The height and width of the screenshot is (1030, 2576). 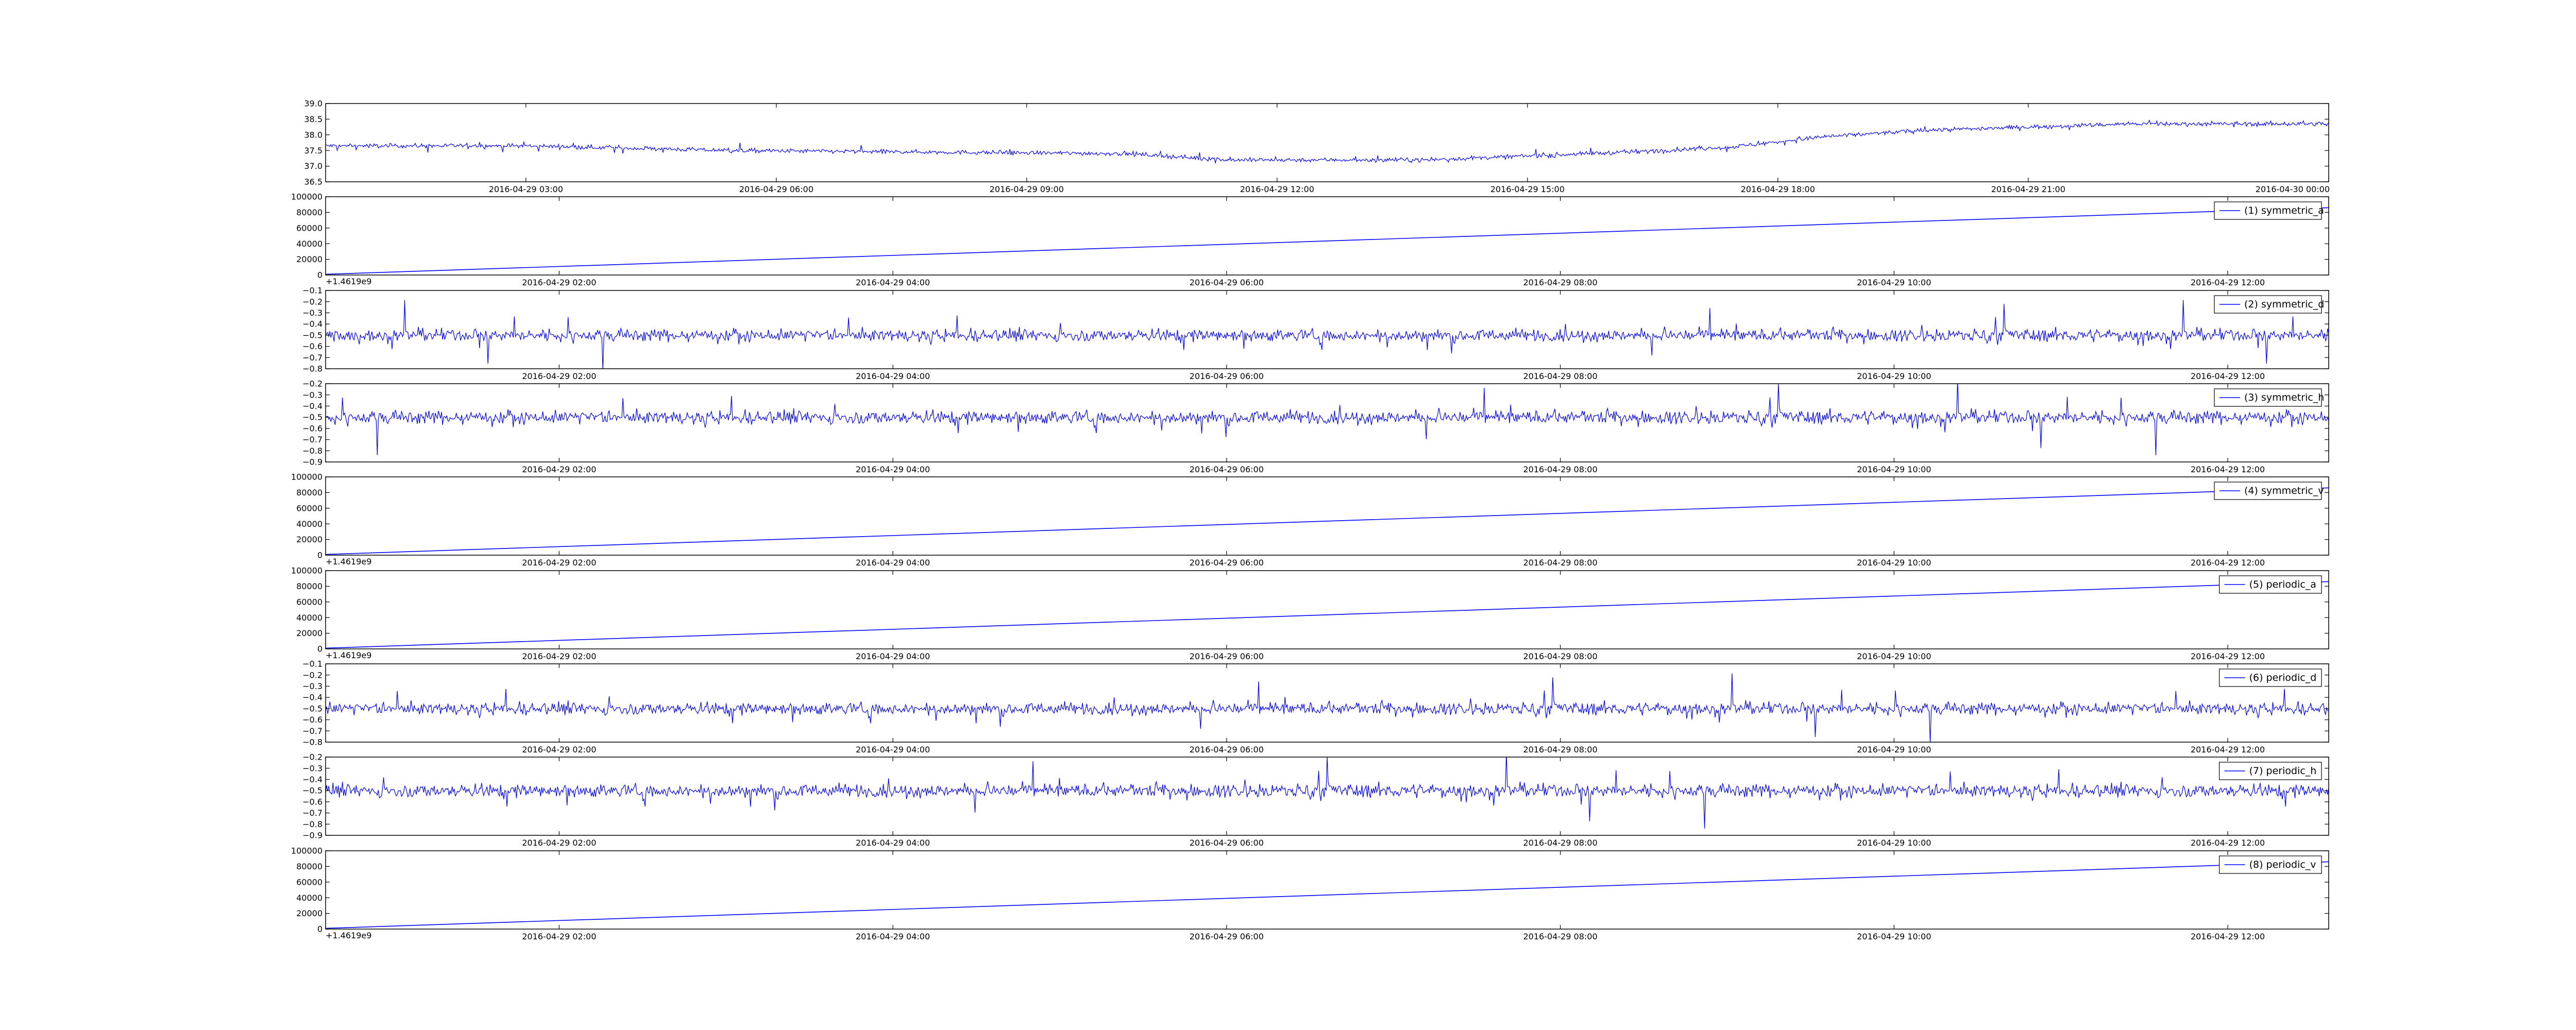 What do you see at coordinates (2269, 304) in the screenshot?
I see `legend-2: (2) symmetric_d` at bounding box center [2269, 304].